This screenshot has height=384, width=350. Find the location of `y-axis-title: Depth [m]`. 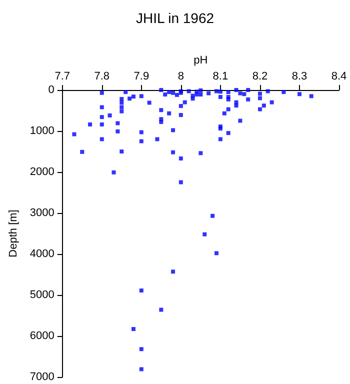

y-axis-title: Depth [m] is located at coordinates (14, 234).